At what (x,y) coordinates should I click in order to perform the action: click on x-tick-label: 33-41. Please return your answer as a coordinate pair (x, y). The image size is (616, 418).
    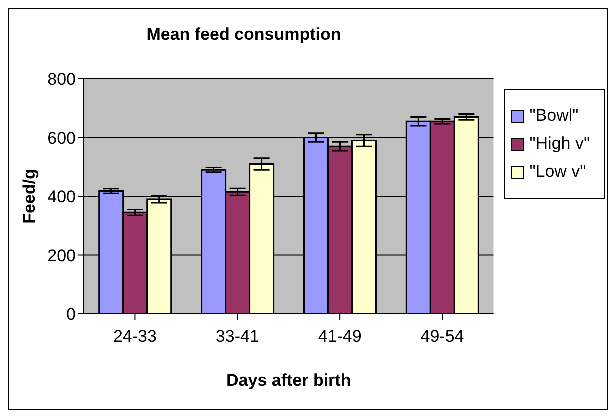
    Looking at the image, I should click on (238, 336).